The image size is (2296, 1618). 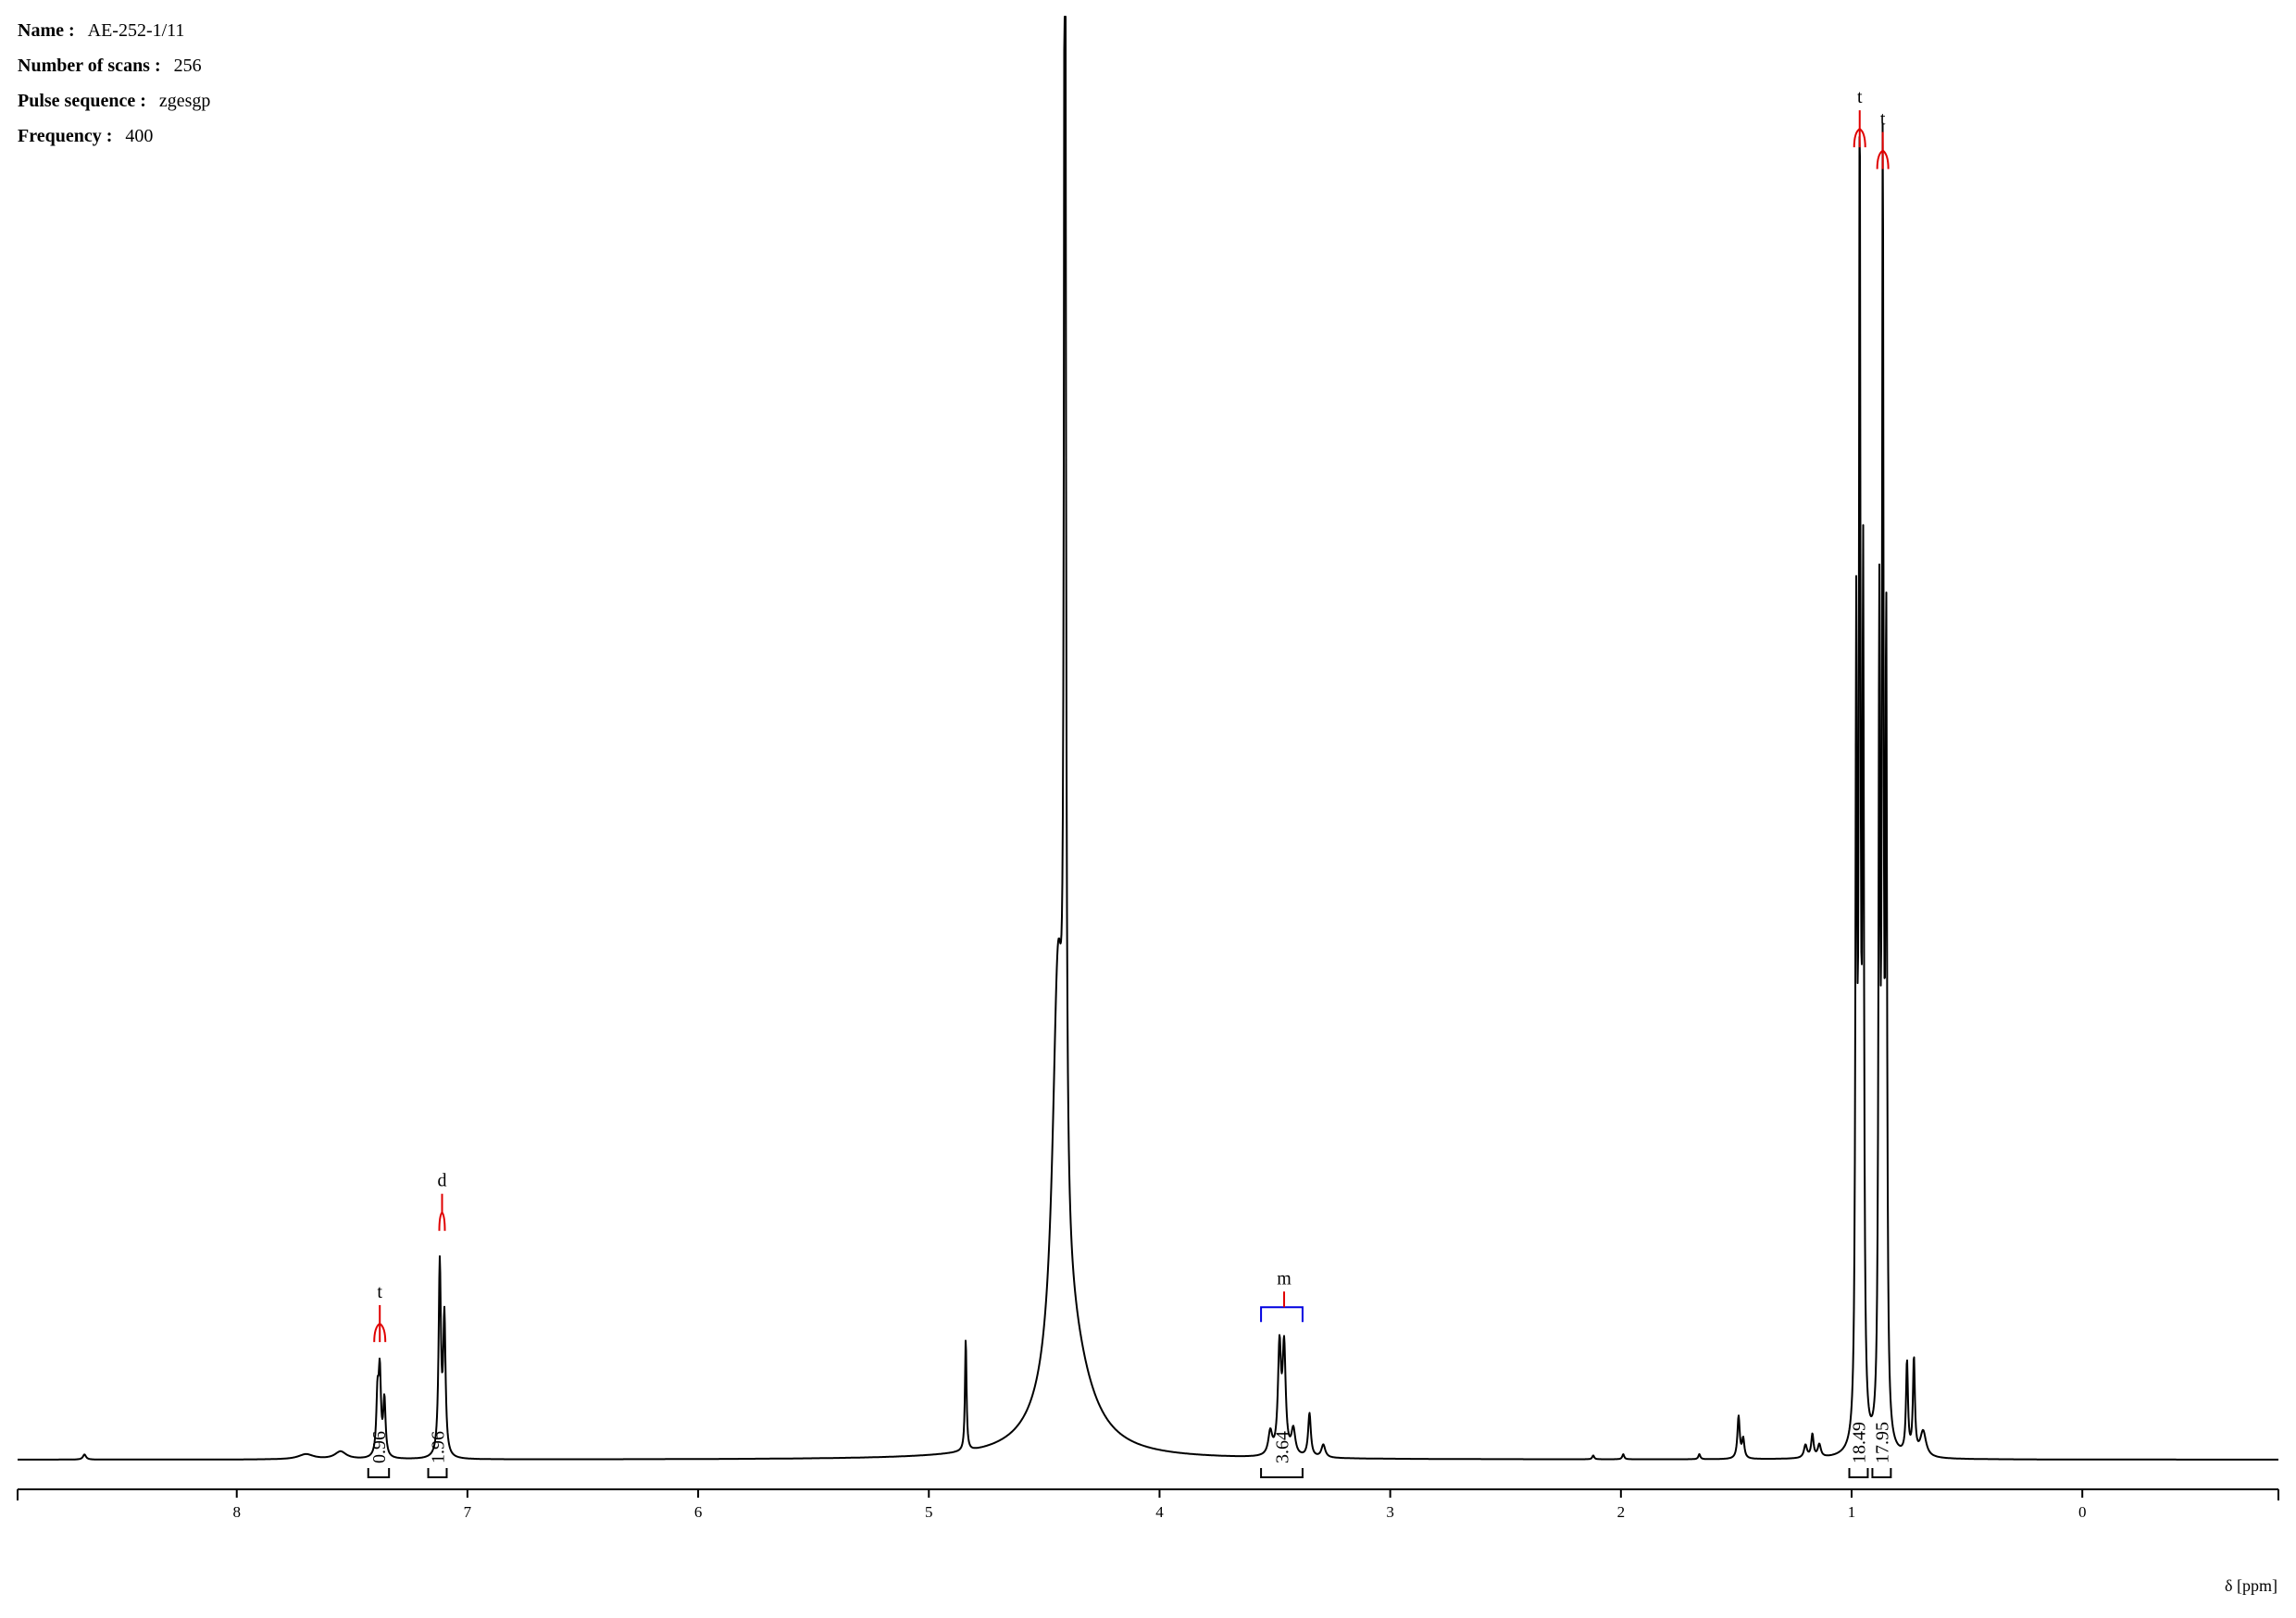 I want to click on x-tick-label: 6, so click(x=698, y=1512).